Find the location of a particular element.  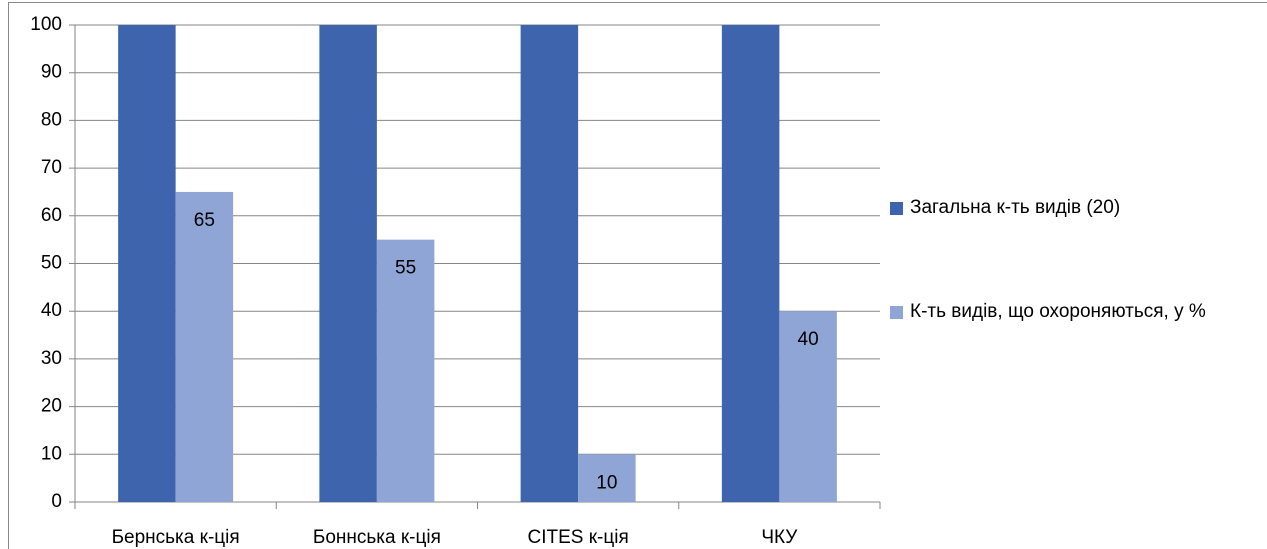

x-tick-label: CITES к-ція is located at coordinates (577, 537).